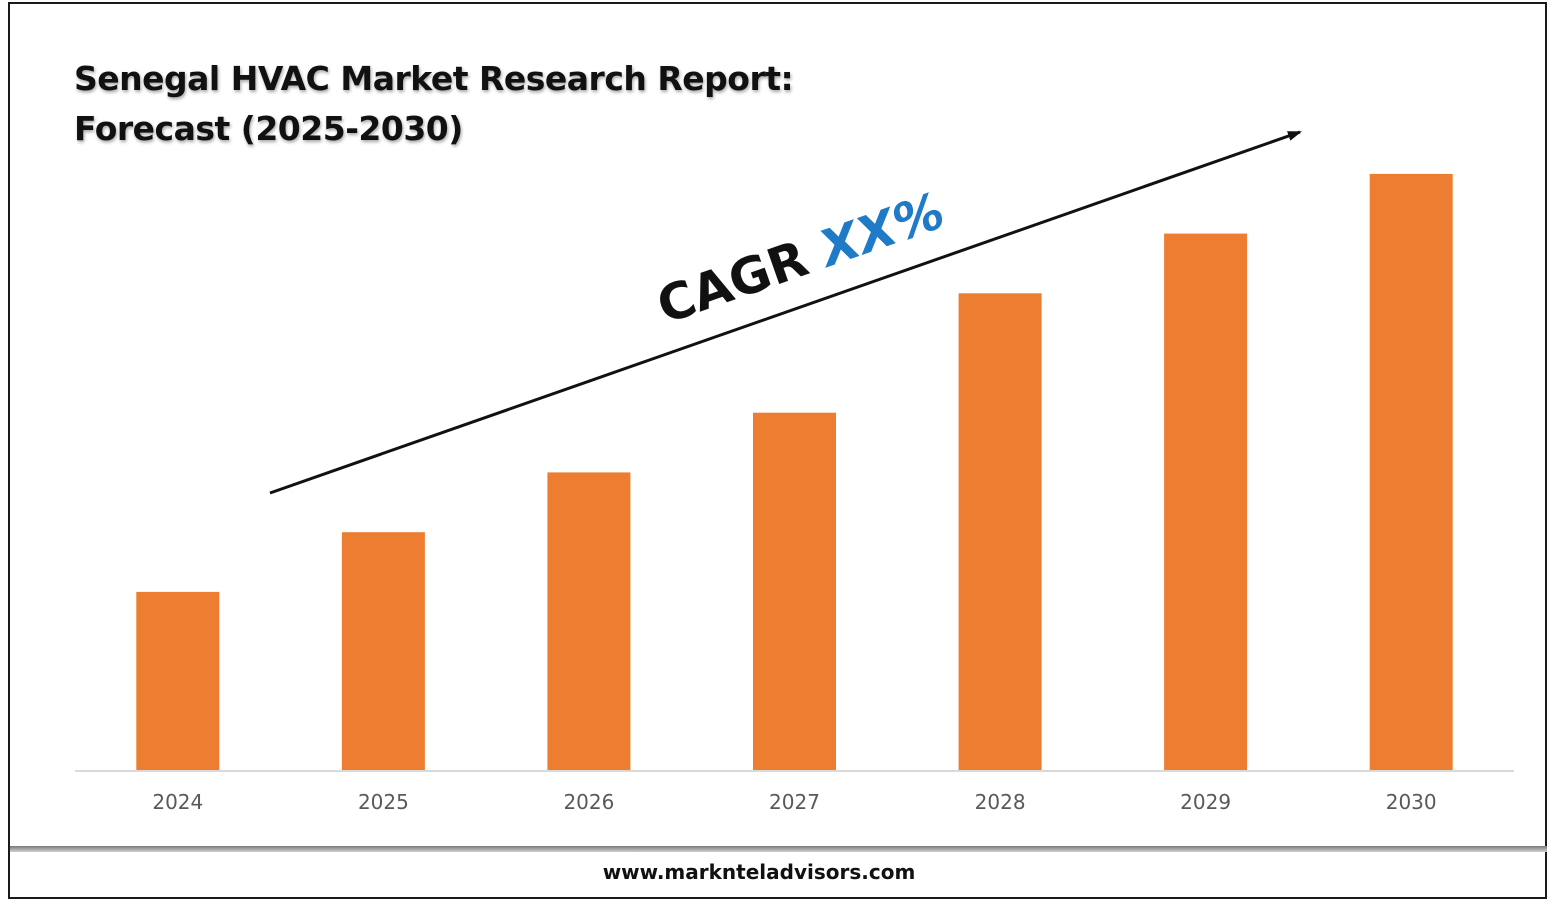 The width and height of the screenshot is (1557, 906). I want to click on x-tick-labels: 2024 2025 2026 2027 2028 2029 2030, so click(794, 802).